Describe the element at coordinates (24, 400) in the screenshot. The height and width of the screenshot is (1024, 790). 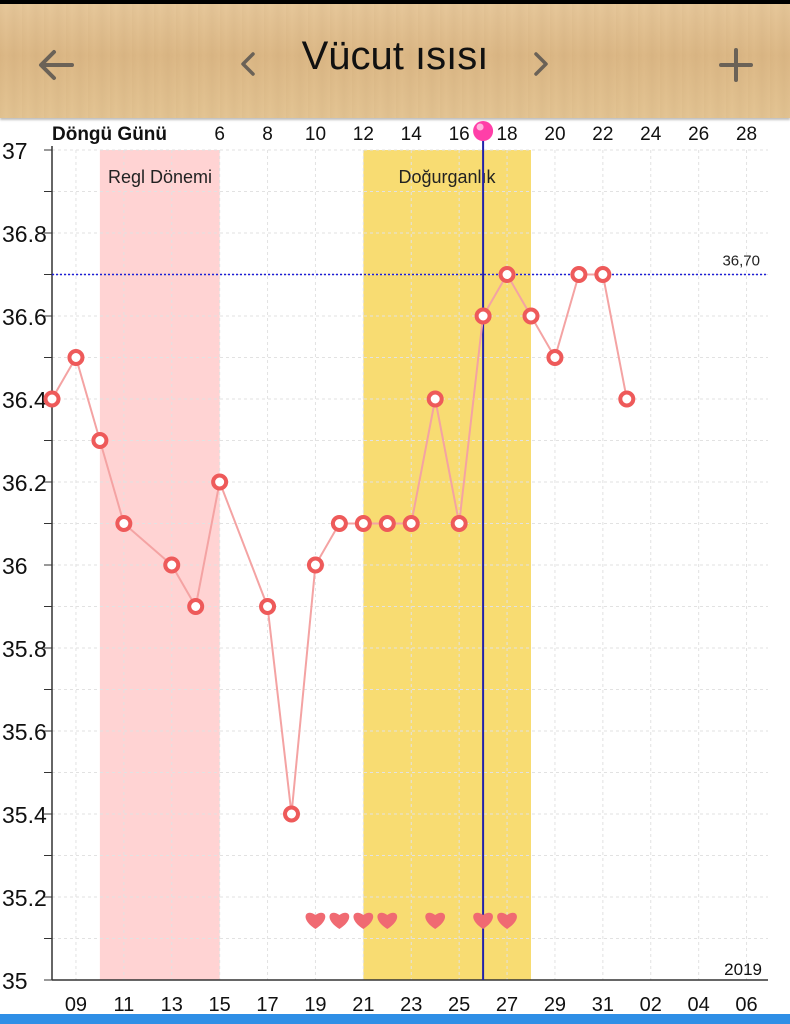
I see `y-tick-label: 36.4` at that location.